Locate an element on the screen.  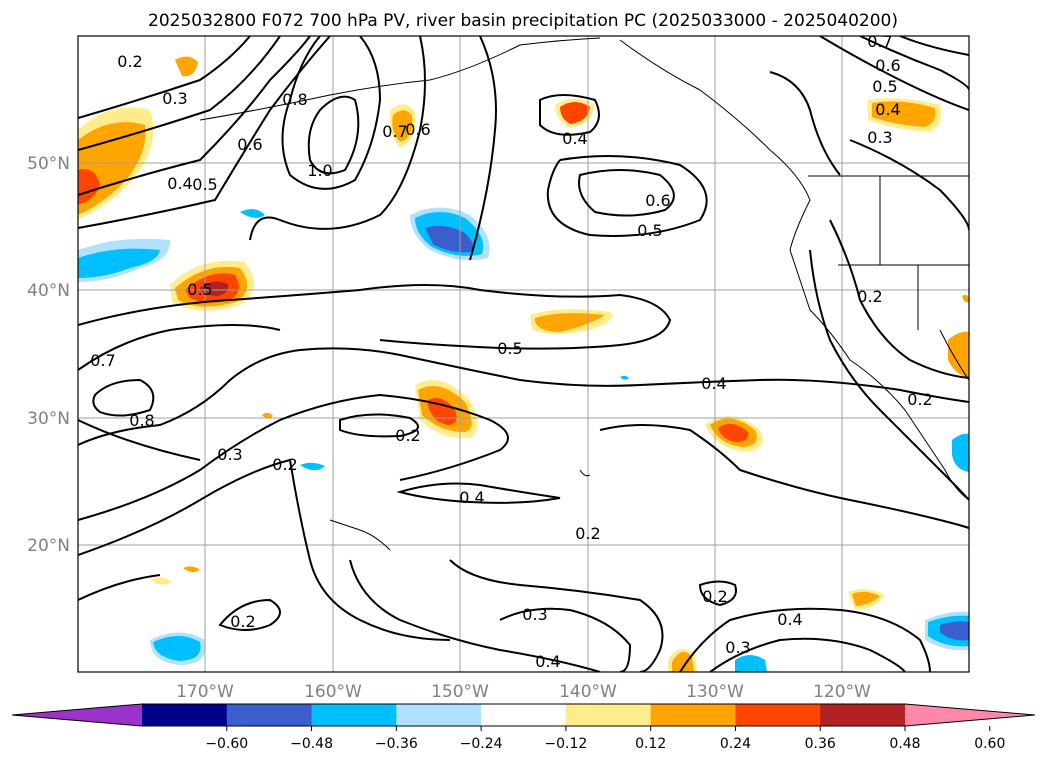
lon-tick-label: 130°W is located at coordinates (715, 692).